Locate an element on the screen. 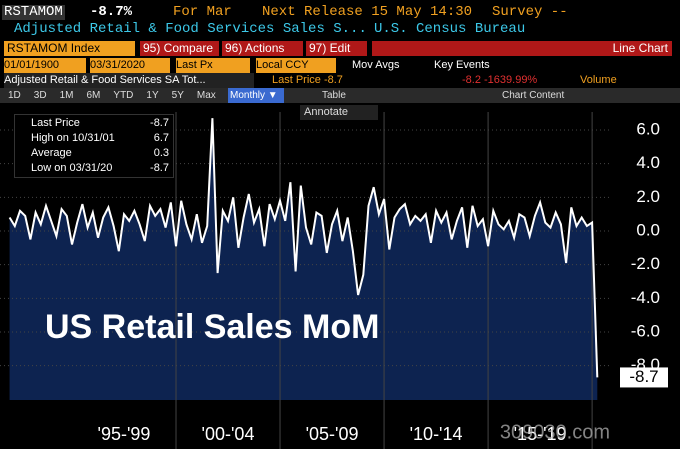 The image size is (680, 449). next-release: Next Release 15 May 14:30 is located at coordinates (367, 12).